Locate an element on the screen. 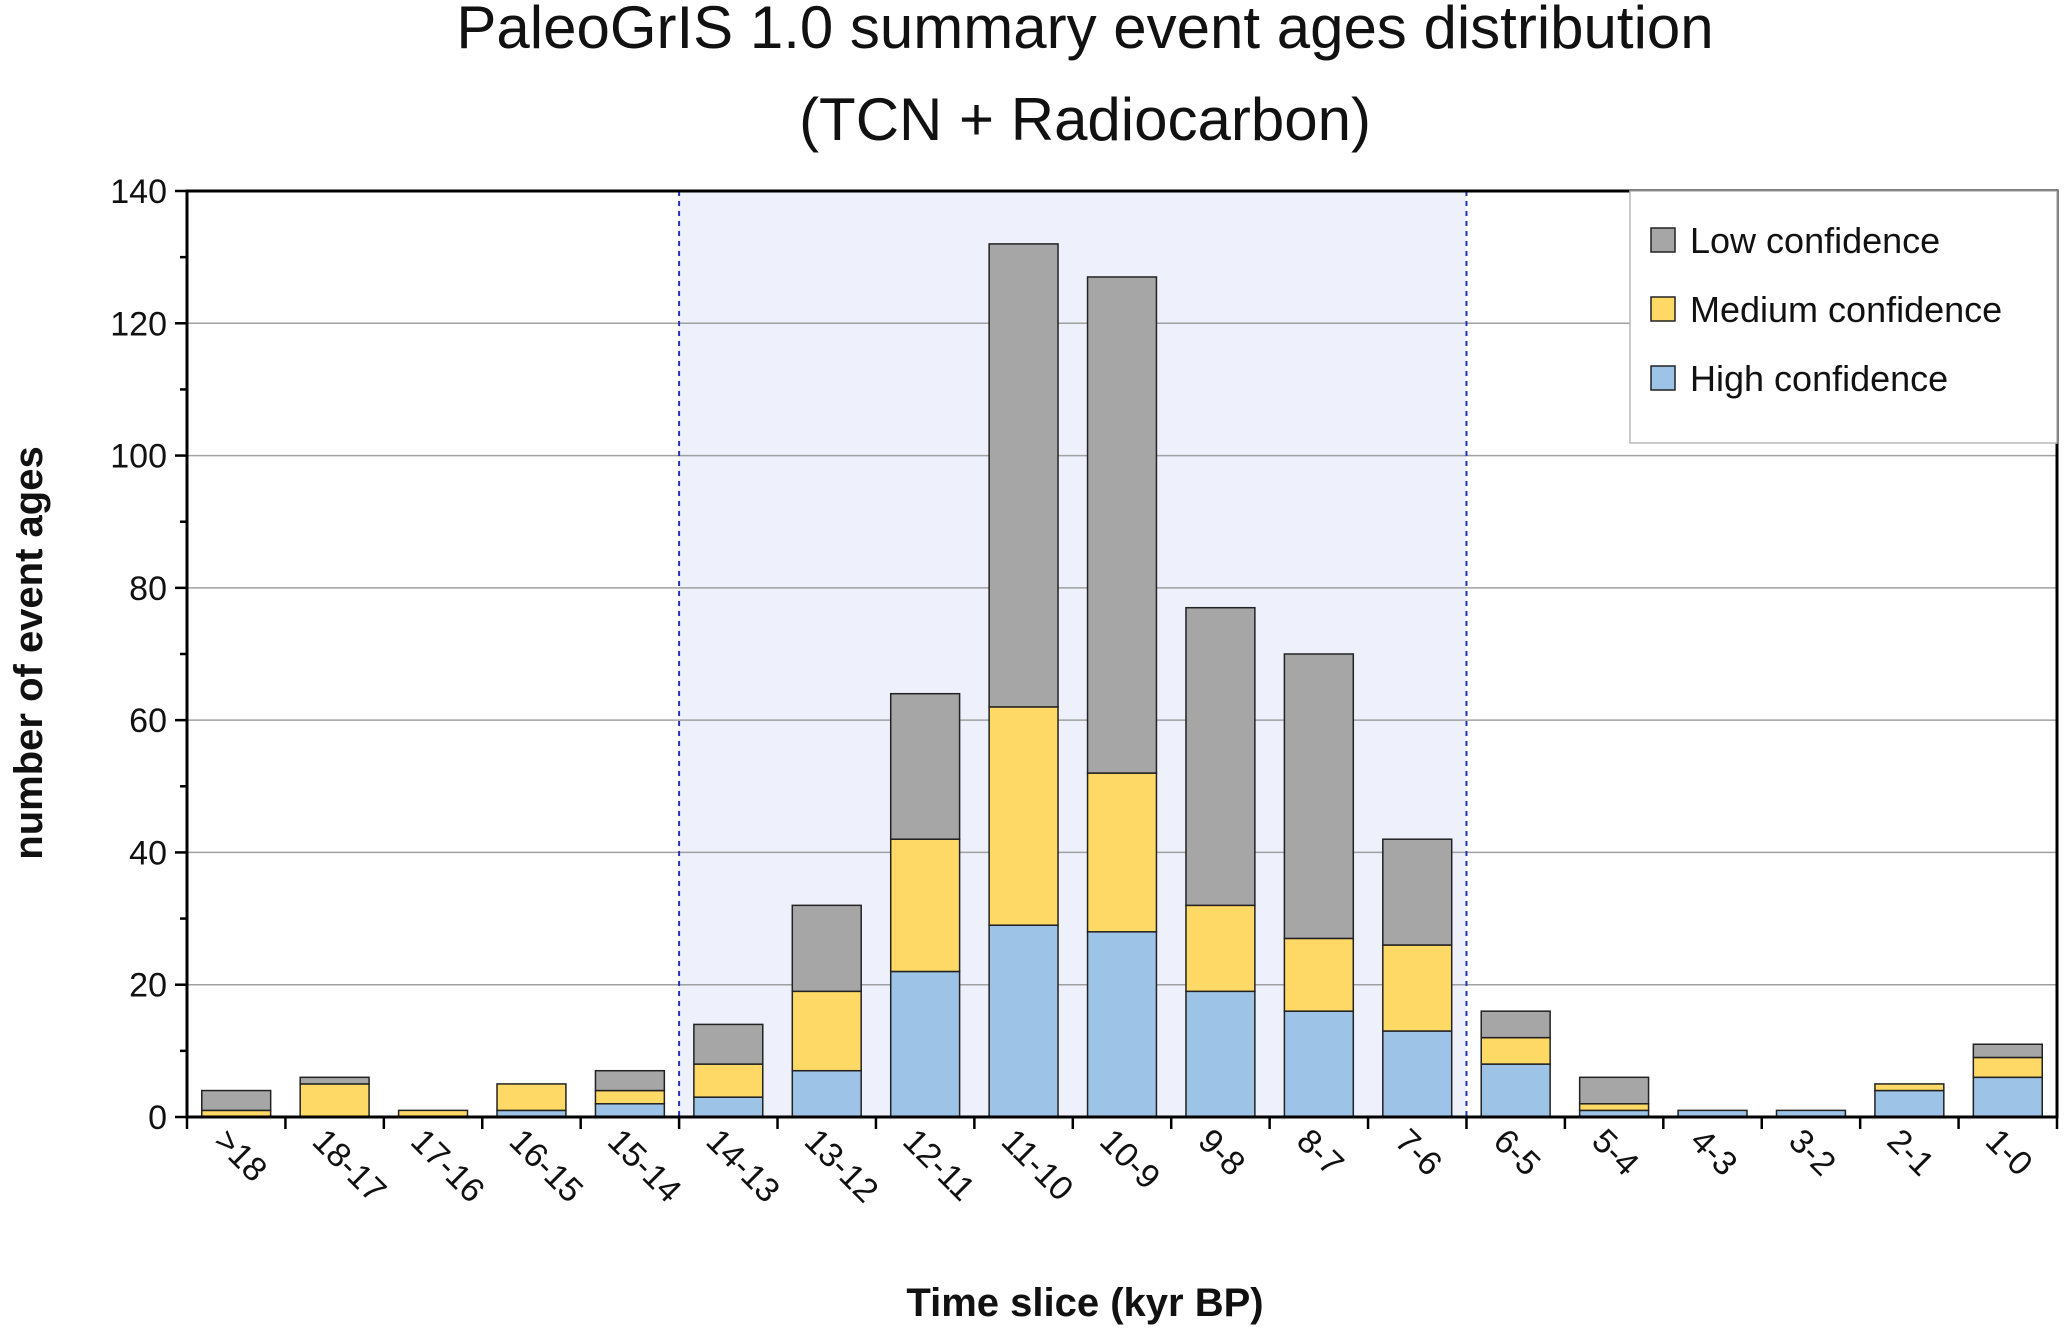  legend-swatch-high-confidence is located at coordinates (1663, 378).